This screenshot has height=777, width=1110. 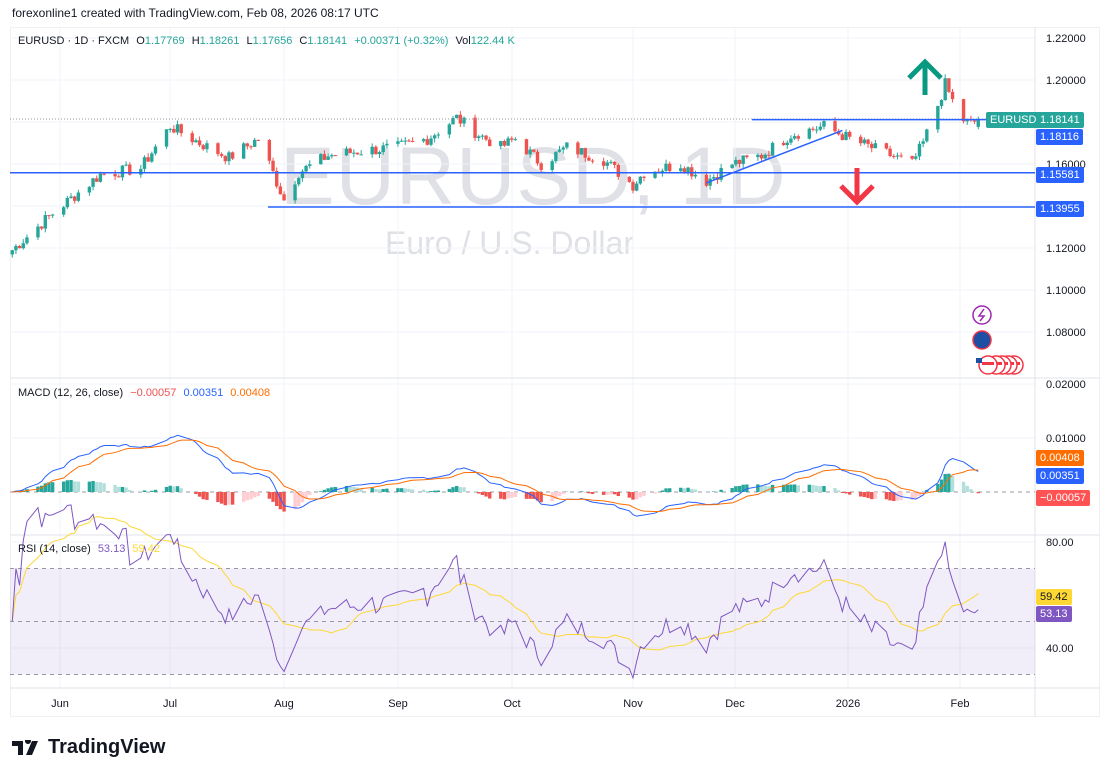 What do you see at coordinates (960, 704) in the screenshot?
I see `x-tick-label: Feb` at bounding box center [960, 704].